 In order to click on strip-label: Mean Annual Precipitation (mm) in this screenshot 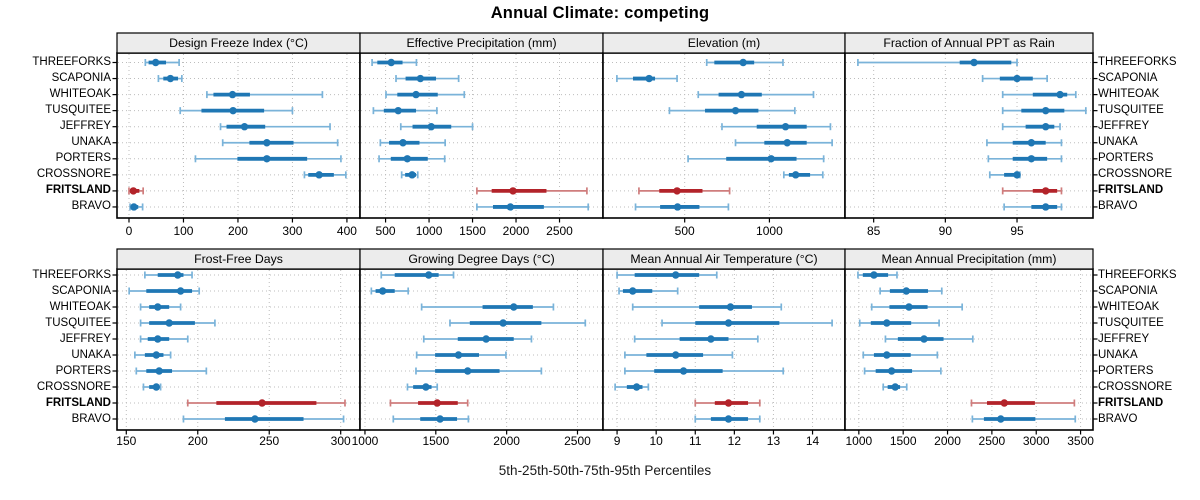, I will do `click(969, 259)`.